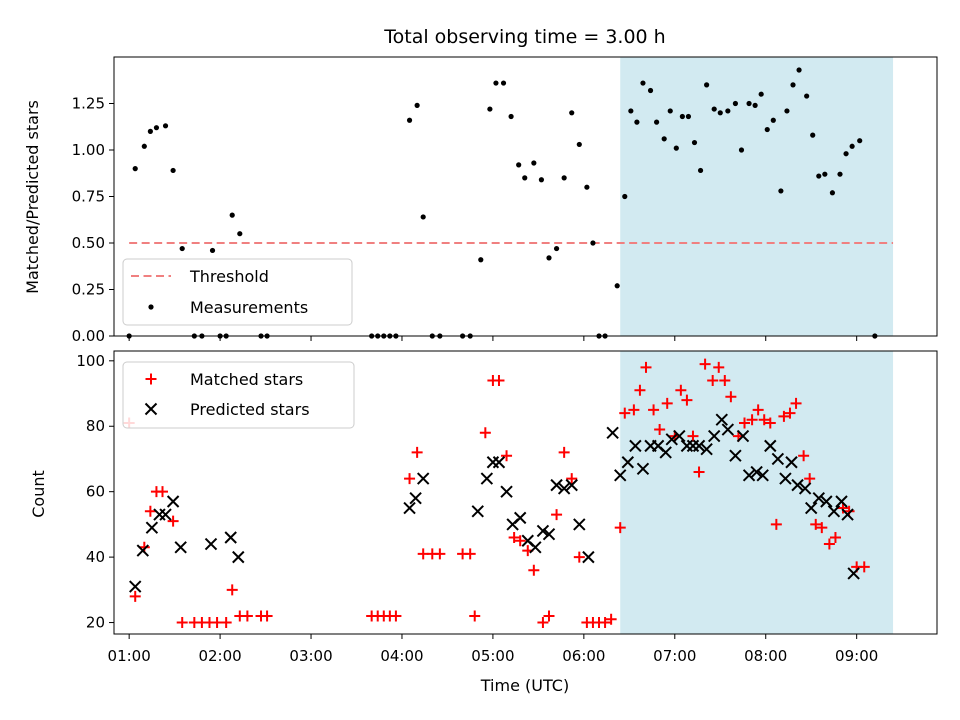 The image size is (960, 720). I want to click on x-tick-label: 03:00, so click(310, 656).